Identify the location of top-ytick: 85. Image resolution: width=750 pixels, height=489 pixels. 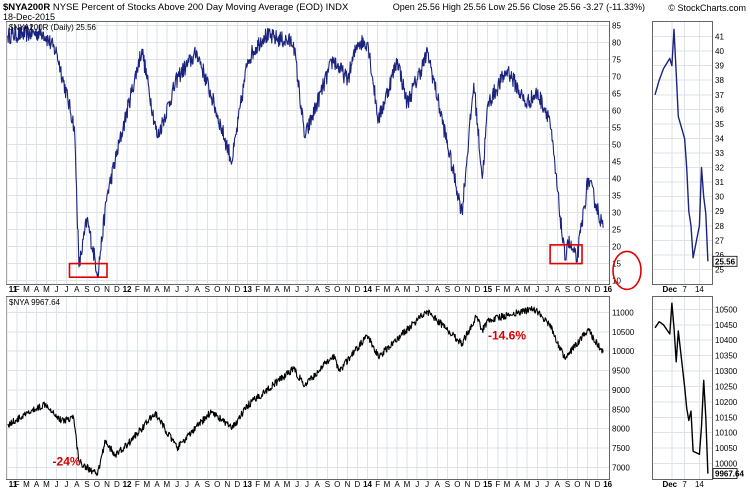
(616, 25).